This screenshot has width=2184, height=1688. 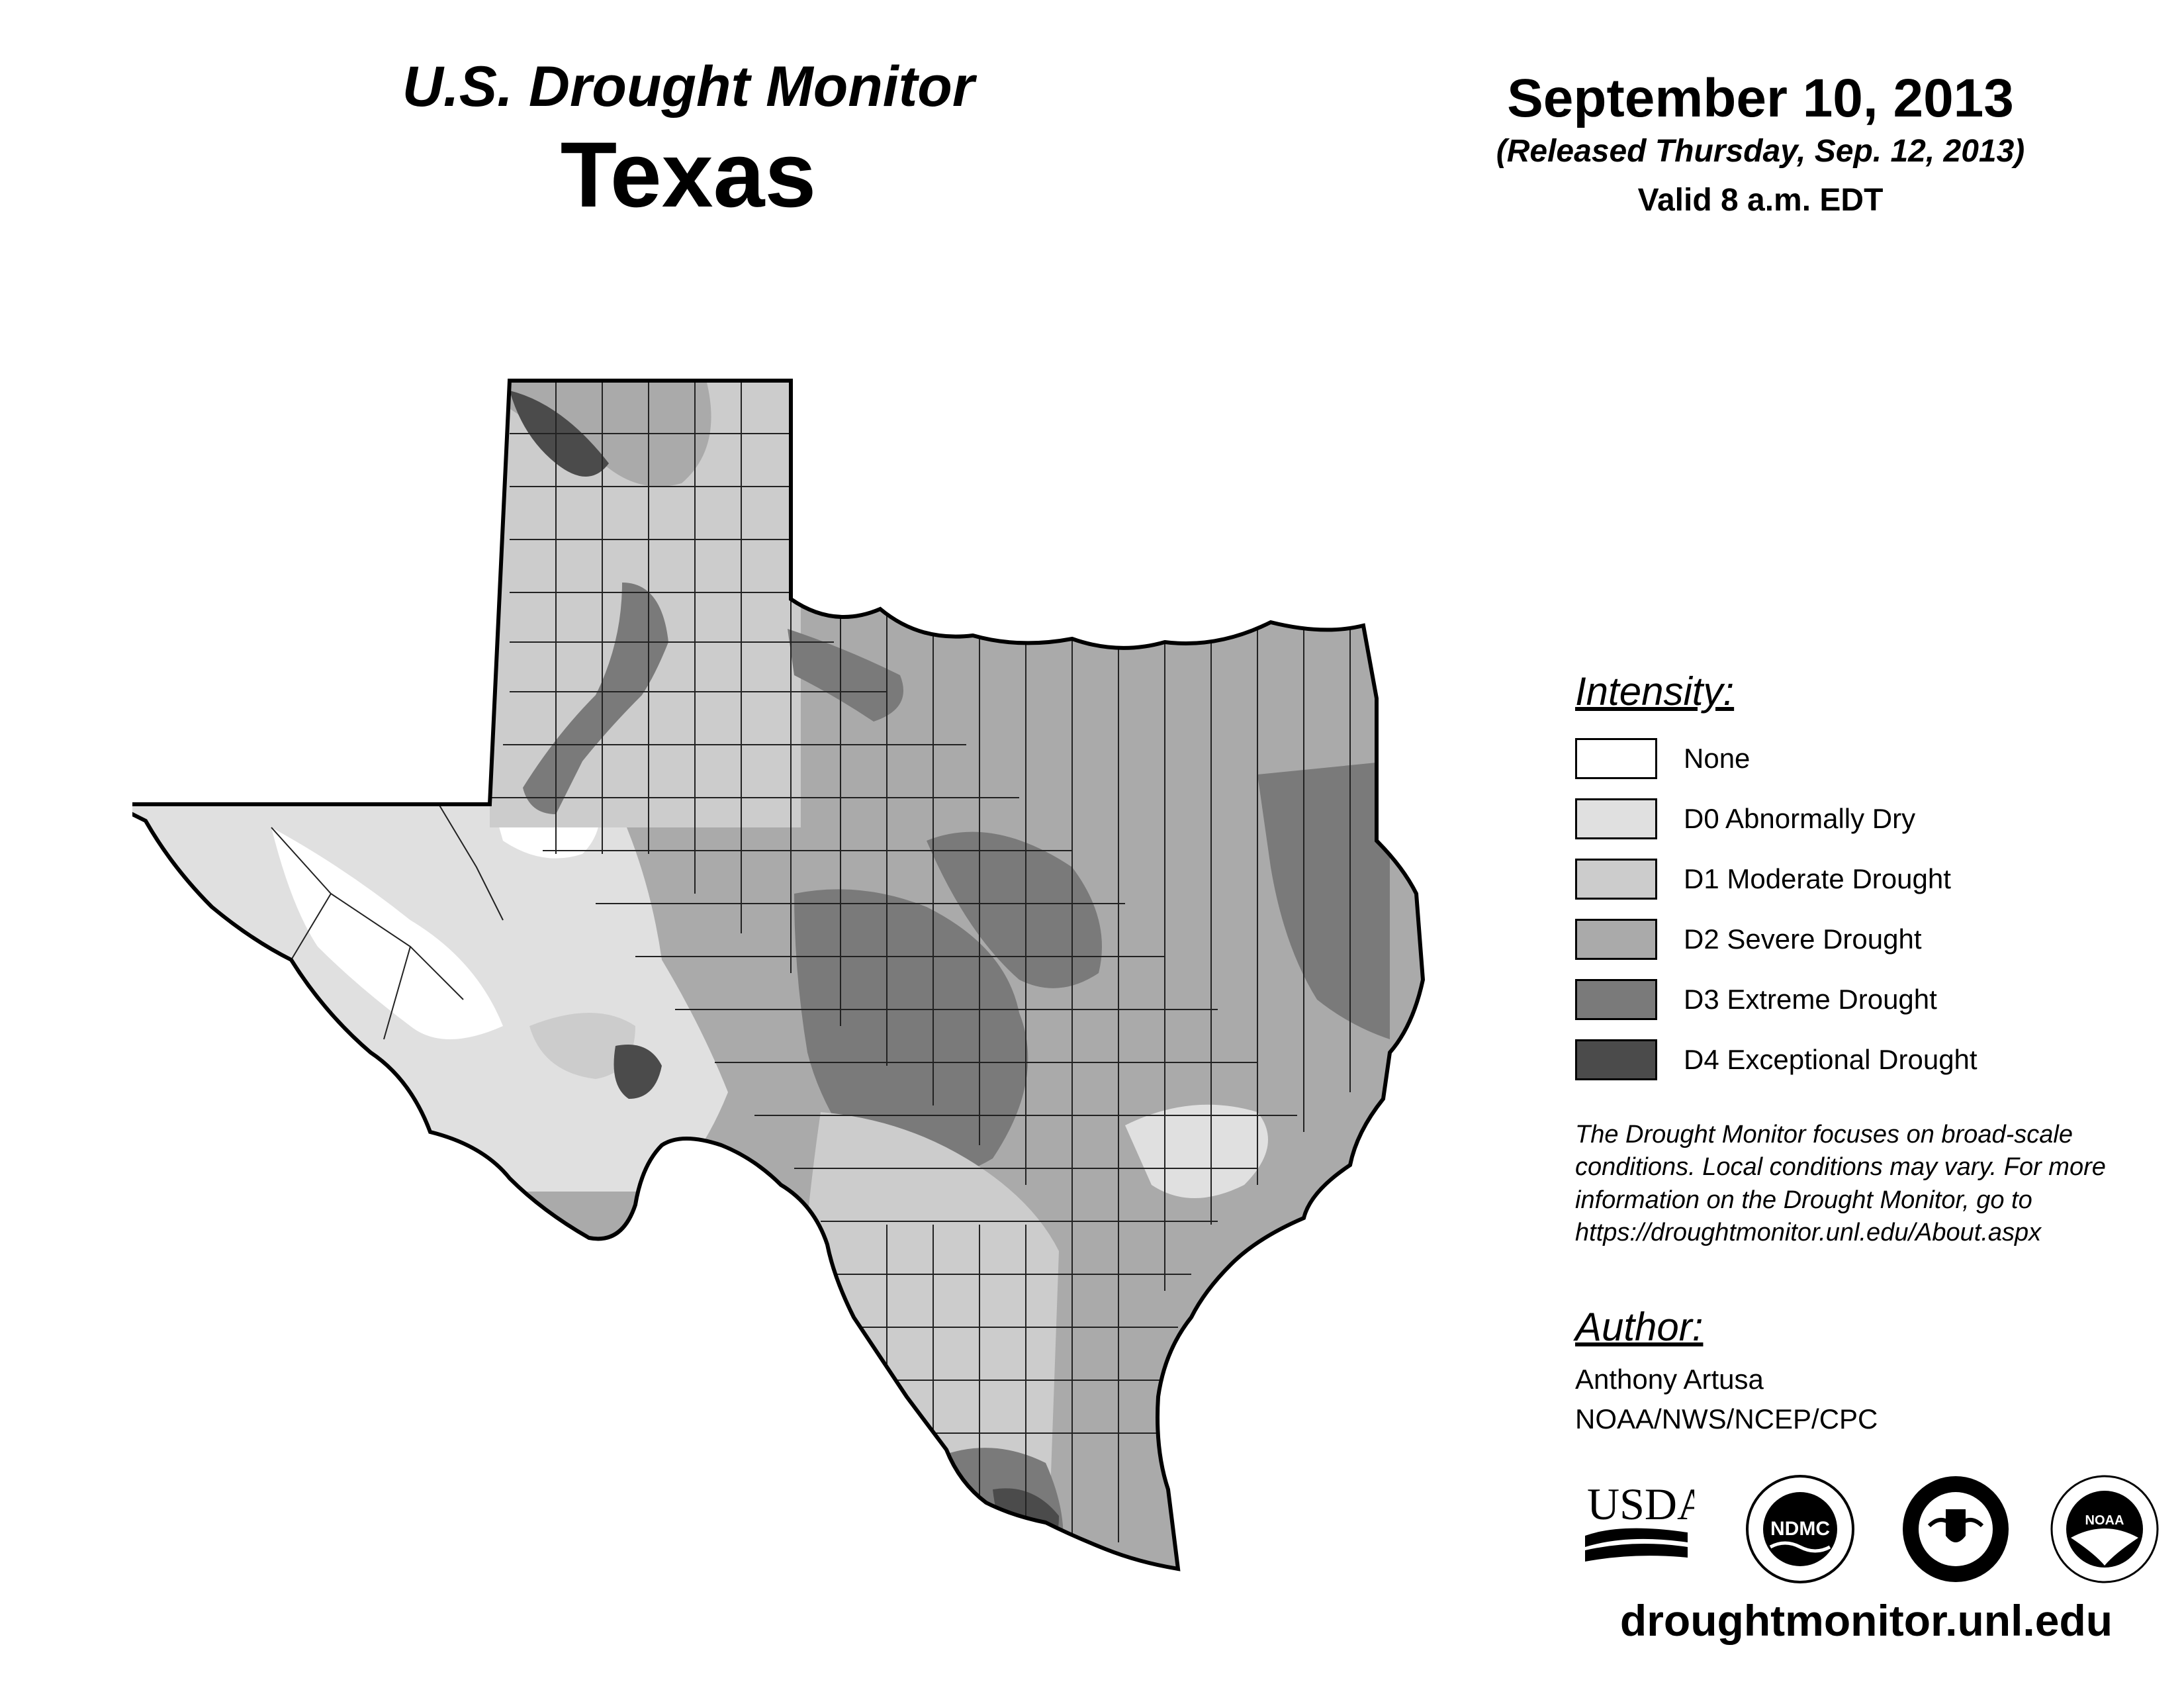 What do you see at coordinates (845, 675) in the screenshot?
I see `zone-red-river` at bounding box center [845, 675].